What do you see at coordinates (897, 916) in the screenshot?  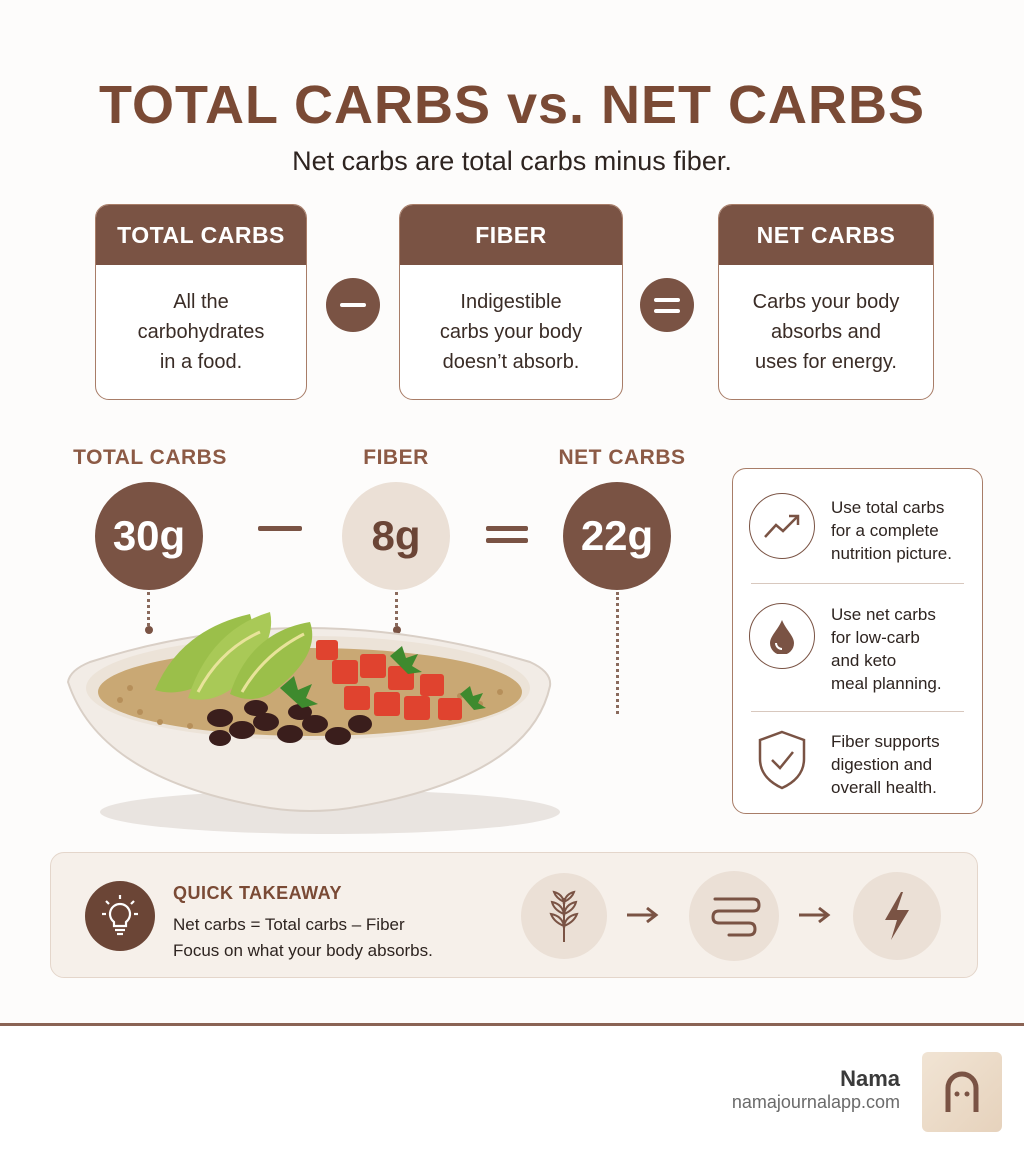 I see `lightning-icon` at bounding box center [897, 916].